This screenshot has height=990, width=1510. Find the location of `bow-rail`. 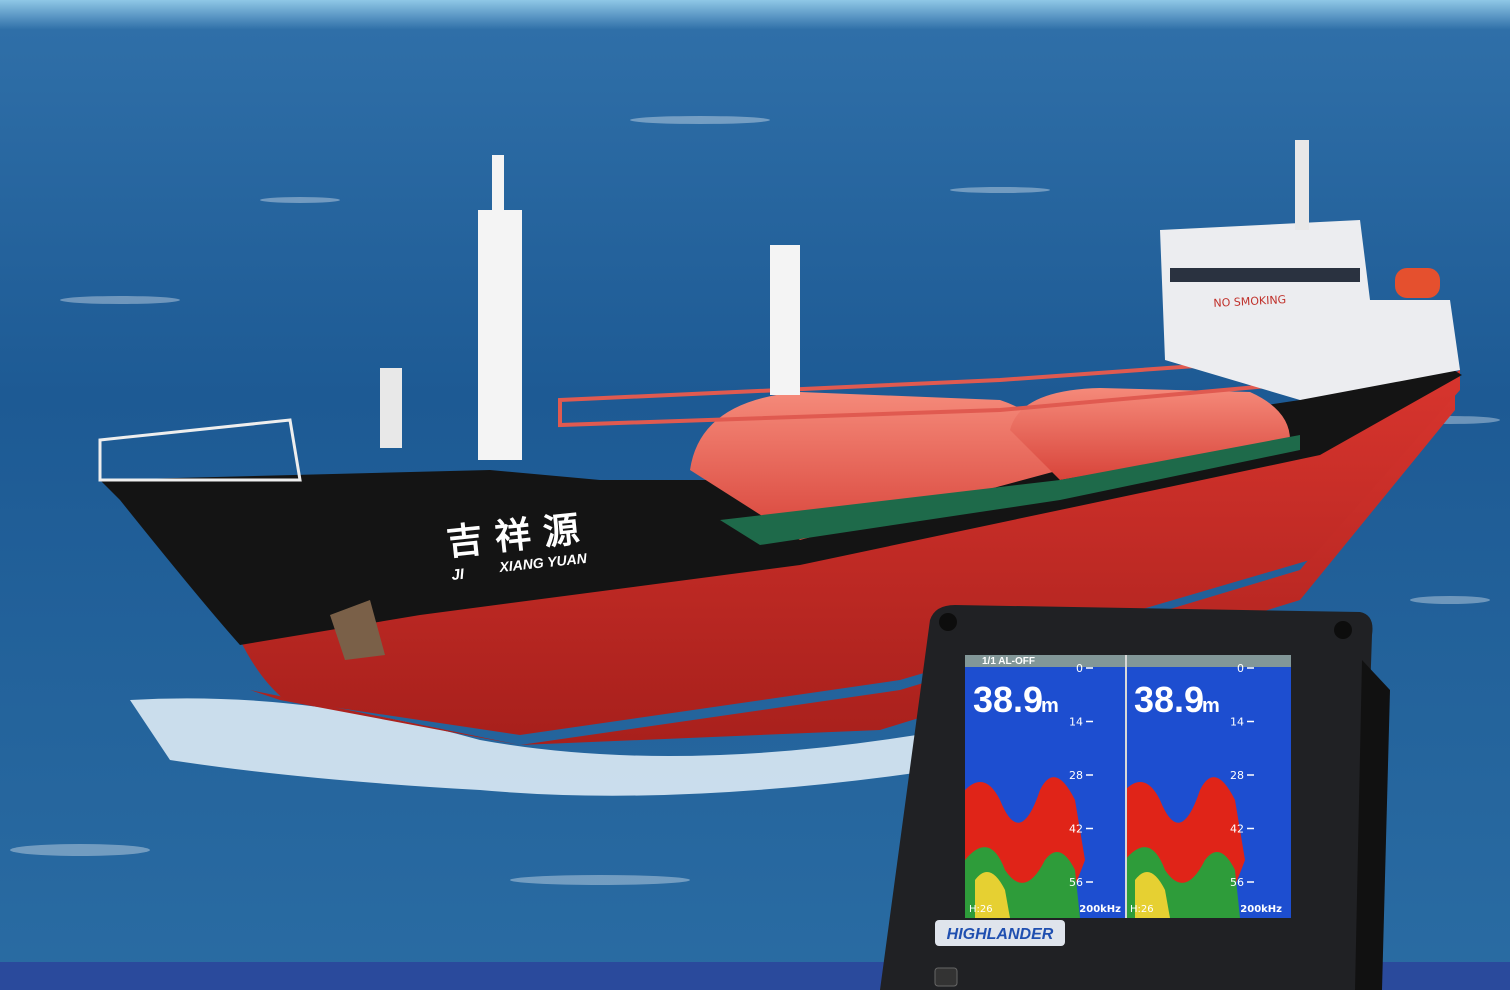

bow-rail is located at coordinates (200, 450).